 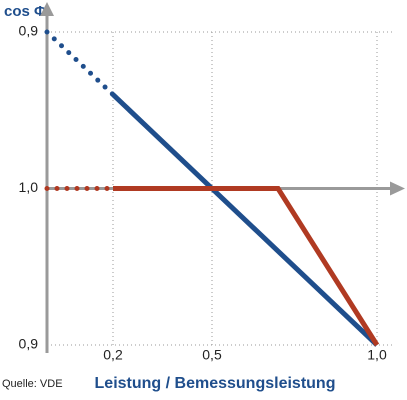 What do you see at coordinates (29, 187) in the screenshot?
I see `y-tick-label: 1,0` at bounding box center [29, 187].